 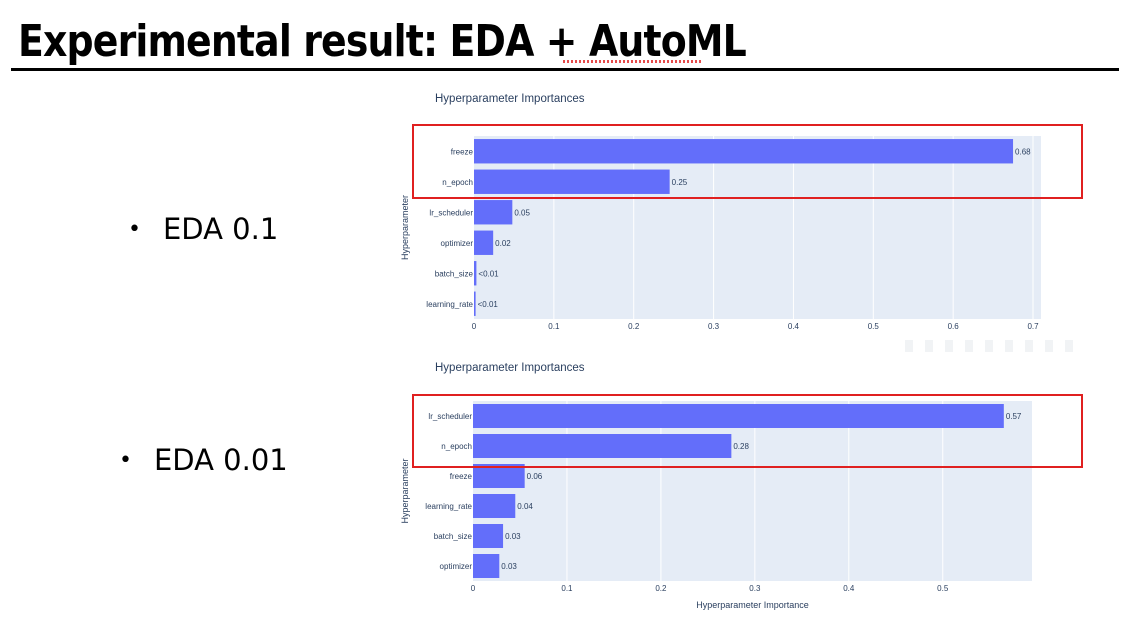 I want to click on bullet-text: EDA 0.1, so click(x=220, y=229).